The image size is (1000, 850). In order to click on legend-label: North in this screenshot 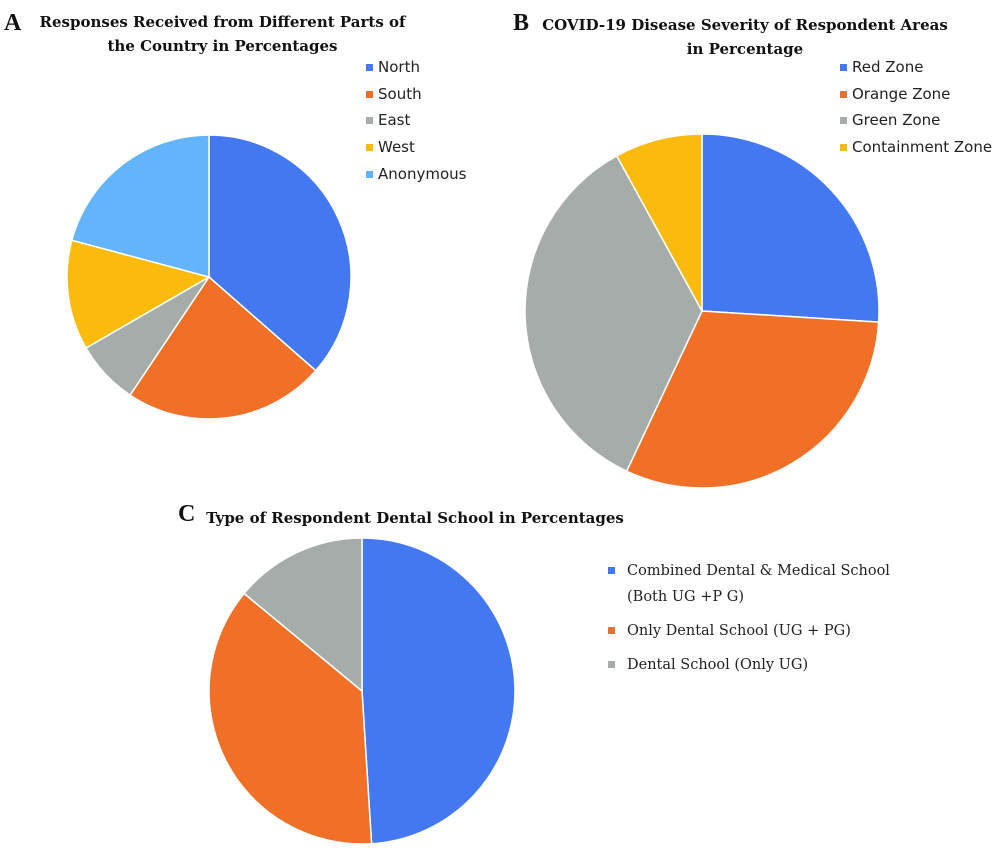, I will do `click(399, 67)`.